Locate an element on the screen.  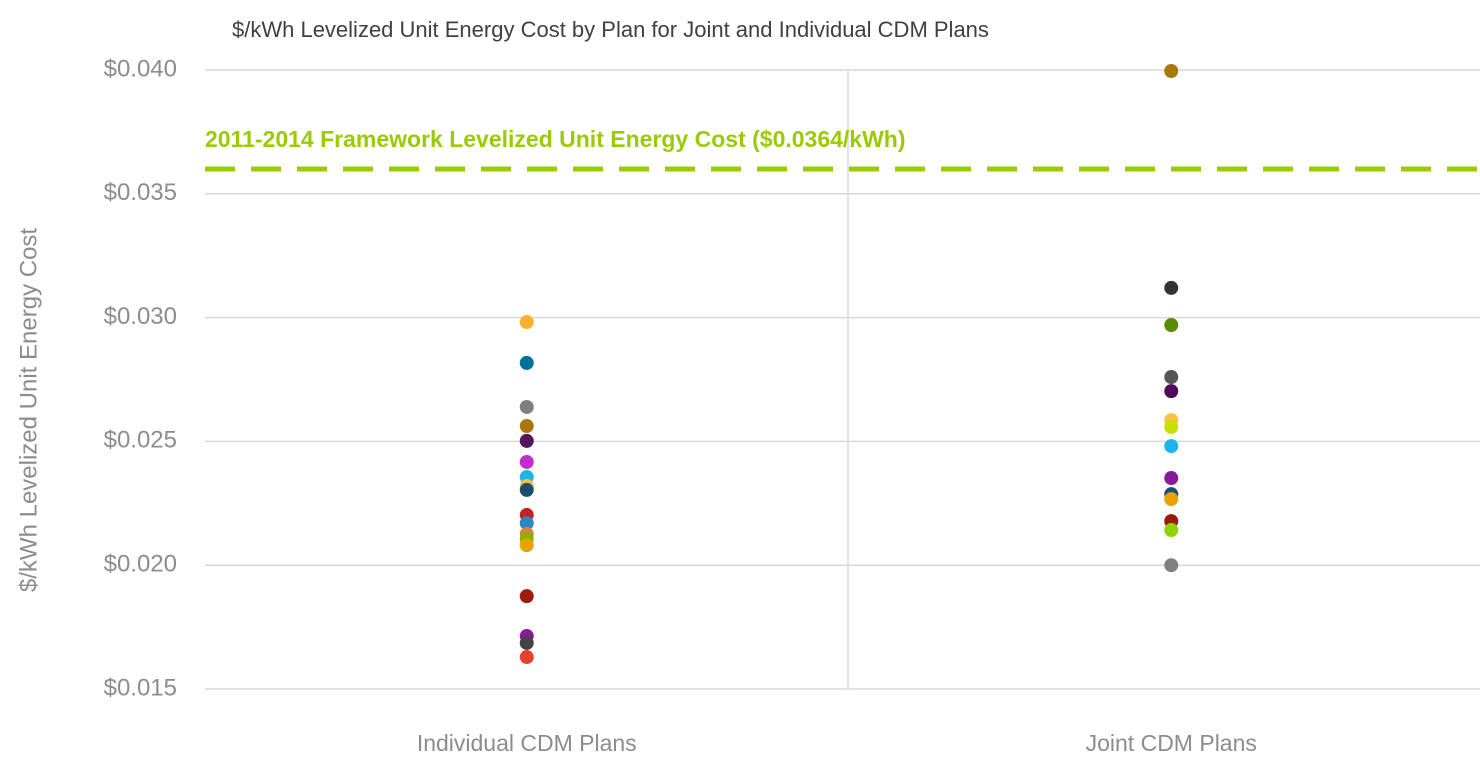
y-tick-label: $0.030 is located at coordinates (140, 316).